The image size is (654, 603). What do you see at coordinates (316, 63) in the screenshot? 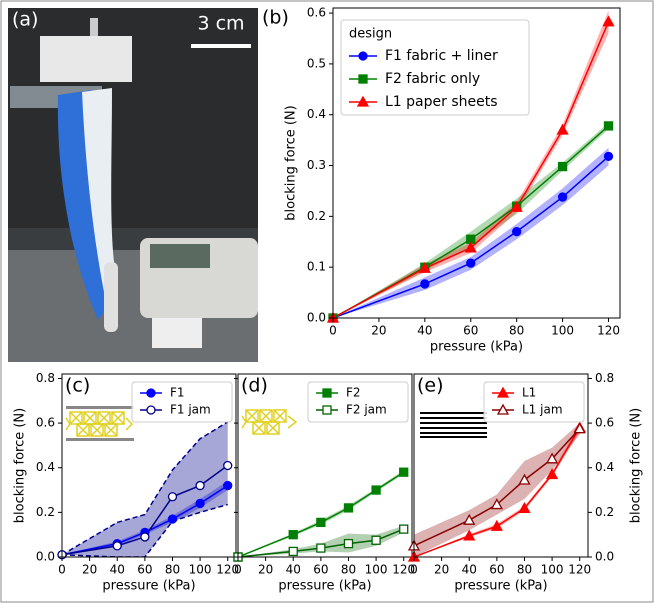
I see `y-tick-label: 0.5` at bounding box center [316, 63].